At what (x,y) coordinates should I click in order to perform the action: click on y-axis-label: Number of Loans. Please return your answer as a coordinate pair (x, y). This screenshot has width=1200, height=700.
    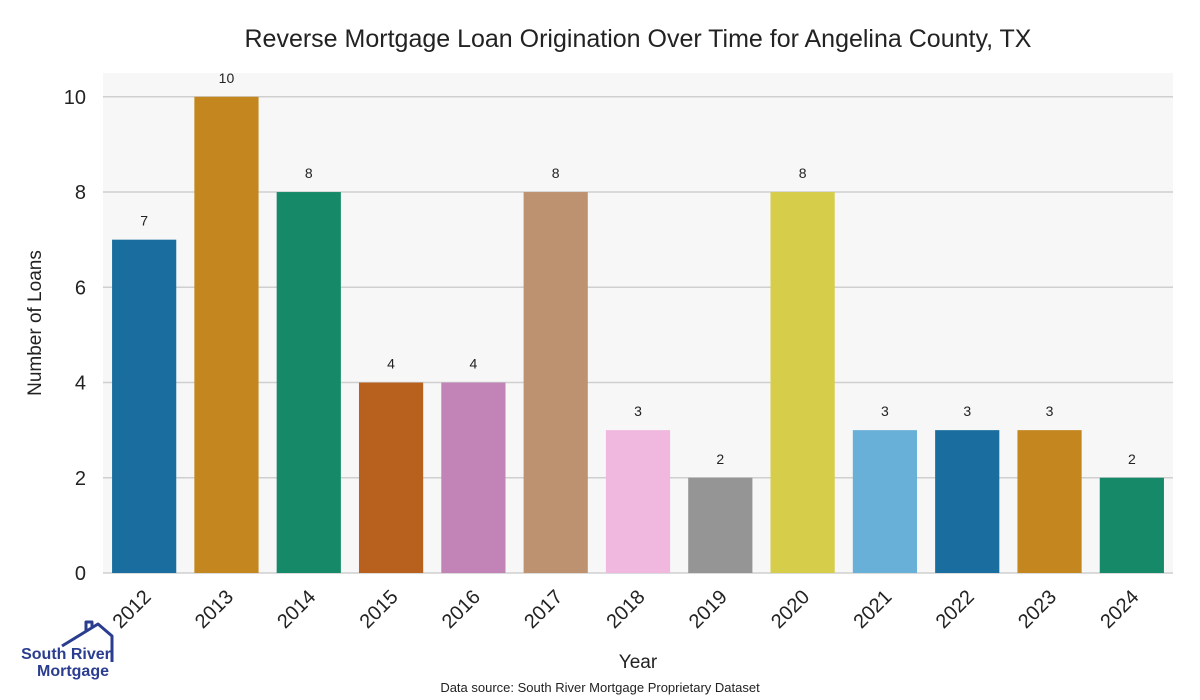
    Looking at the image, I should click on (35, 323).